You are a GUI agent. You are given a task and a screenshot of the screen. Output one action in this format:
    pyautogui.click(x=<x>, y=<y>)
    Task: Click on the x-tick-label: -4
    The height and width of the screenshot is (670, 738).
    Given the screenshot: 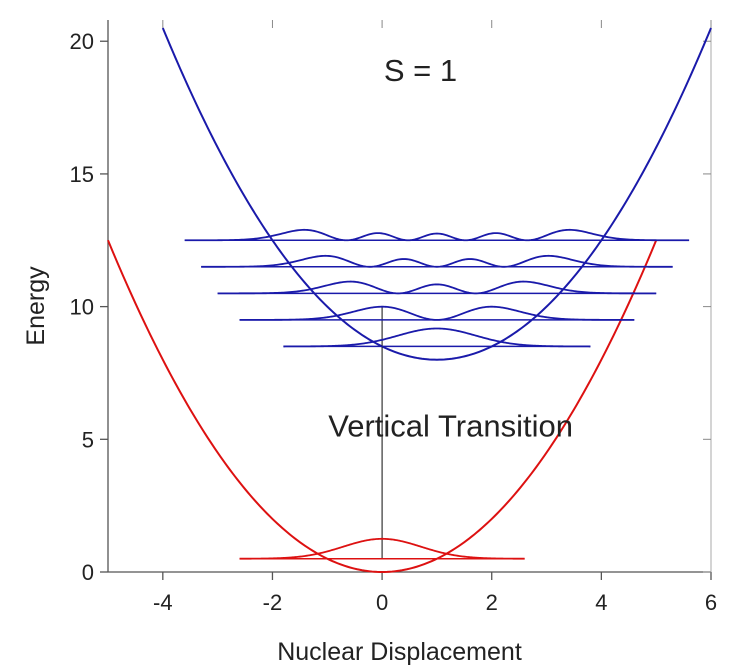 What is the action you would take?
    pyautogui.click(x=163, y=602)
    